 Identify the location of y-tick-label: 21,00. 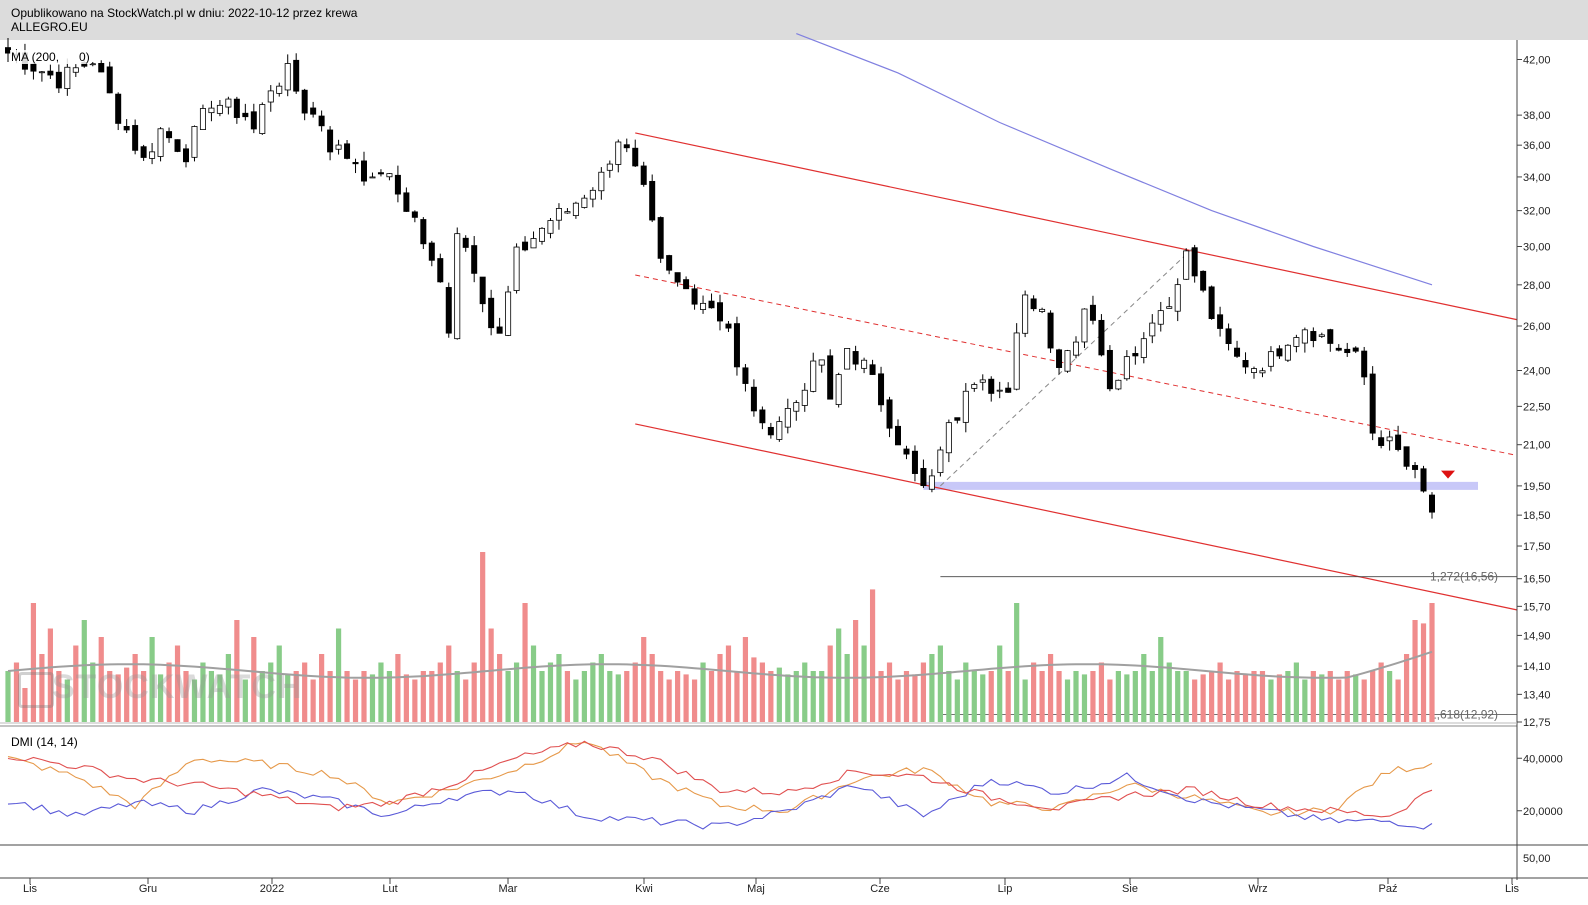
(1537, 446).